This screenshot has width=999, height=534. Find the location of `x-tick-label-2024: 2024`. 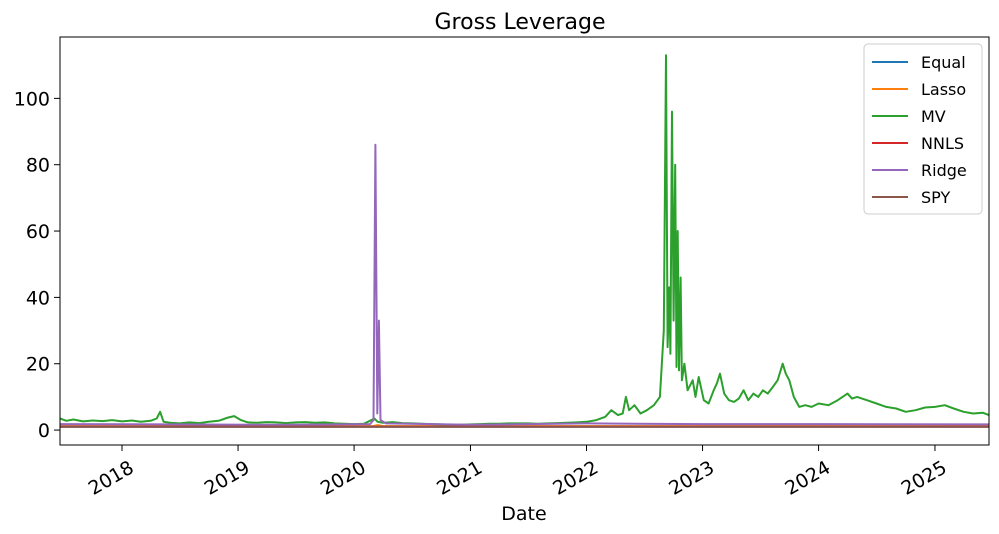

x-tick-label-2024: 2024 is located at coordinates (807, 478).